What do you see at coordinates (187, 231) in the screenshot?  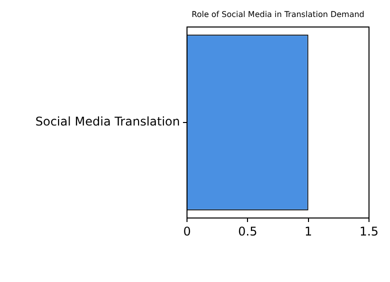 I see `x-tick-label: 0` at bounding box center [187, 231].